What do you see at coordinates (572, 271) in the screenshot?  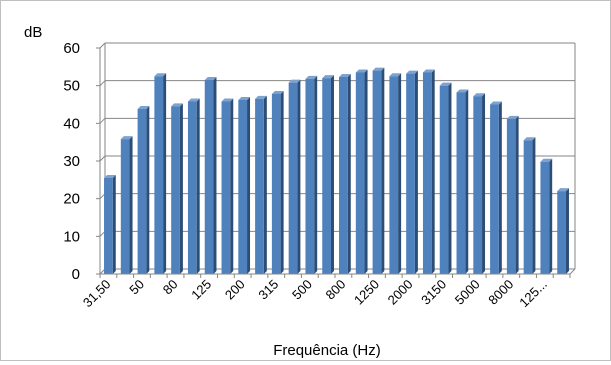 I see `floor-right-edge` at bounding box center [572, 271].